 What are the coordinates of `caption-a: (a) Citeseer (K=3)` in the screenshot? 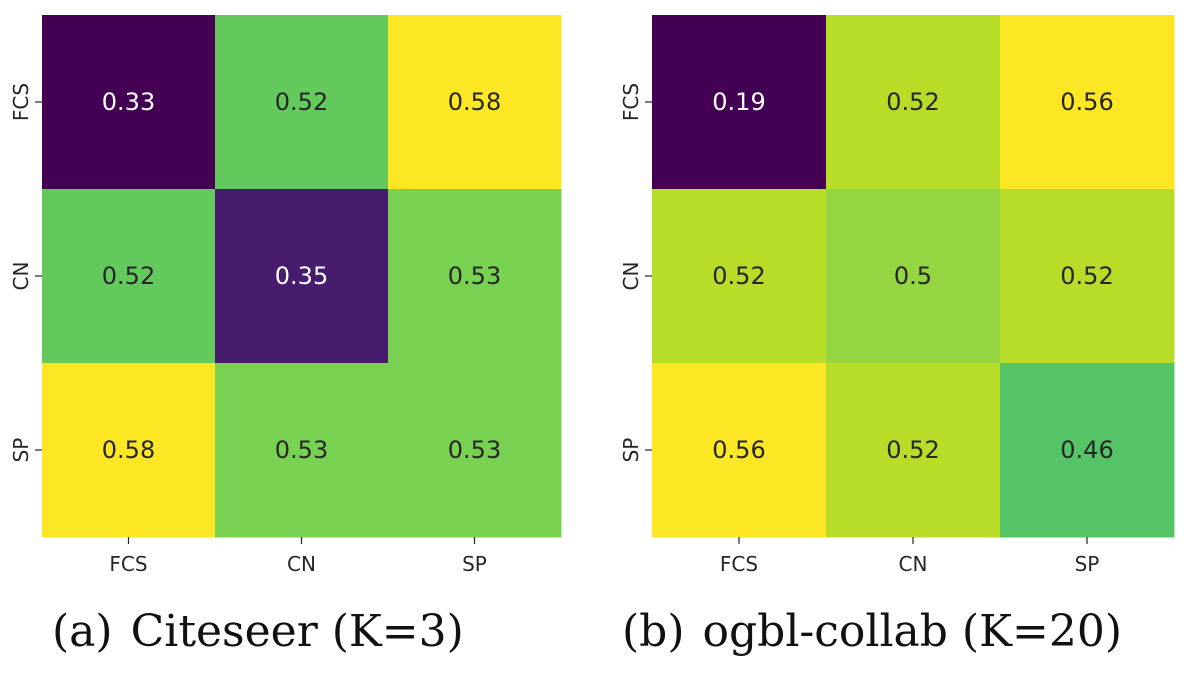 It's located at (258, 631).